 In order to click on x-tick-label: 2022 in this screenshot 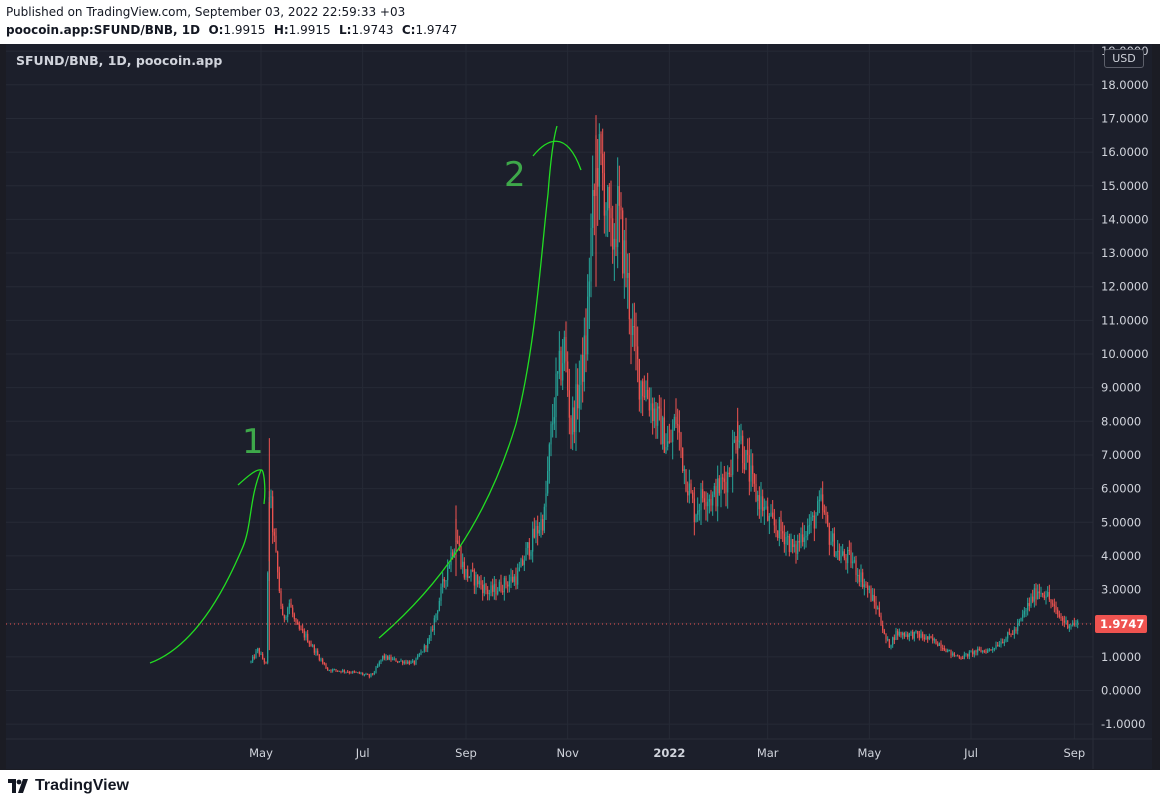, I will do `click(669, 753)`.